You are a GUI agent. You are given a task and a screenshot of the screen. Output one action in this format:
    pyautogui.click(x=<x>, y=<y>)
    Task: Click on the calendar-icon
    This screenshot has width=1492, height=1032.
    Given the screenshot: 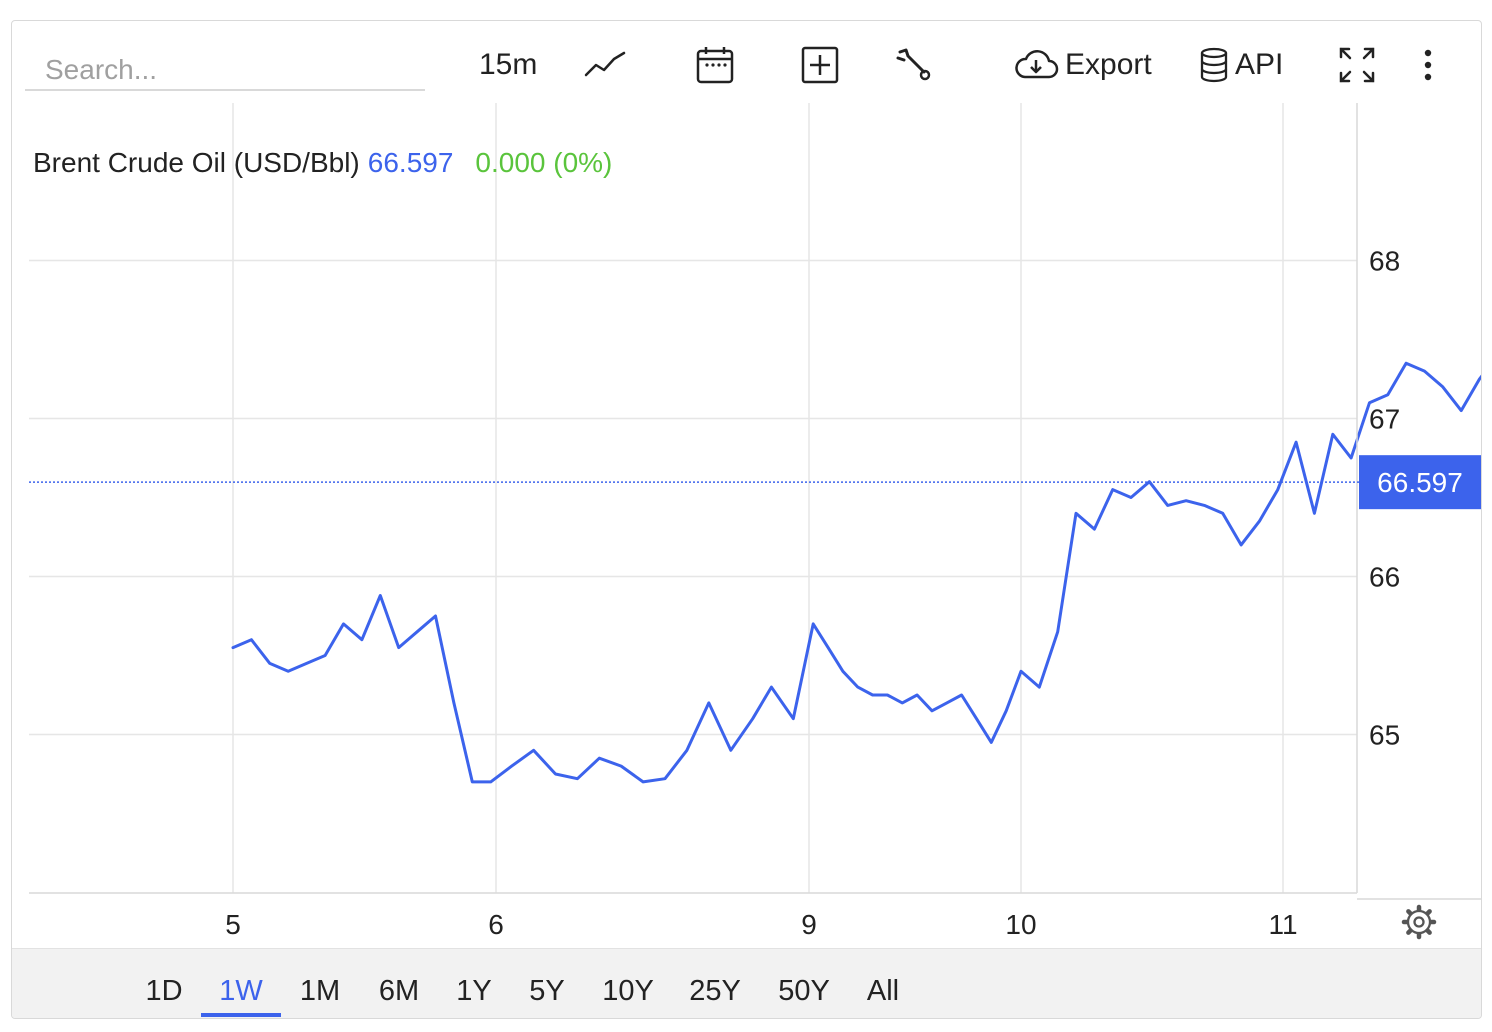 What is the action you would take?
    pyautogui.click(x=715, y=65)
    